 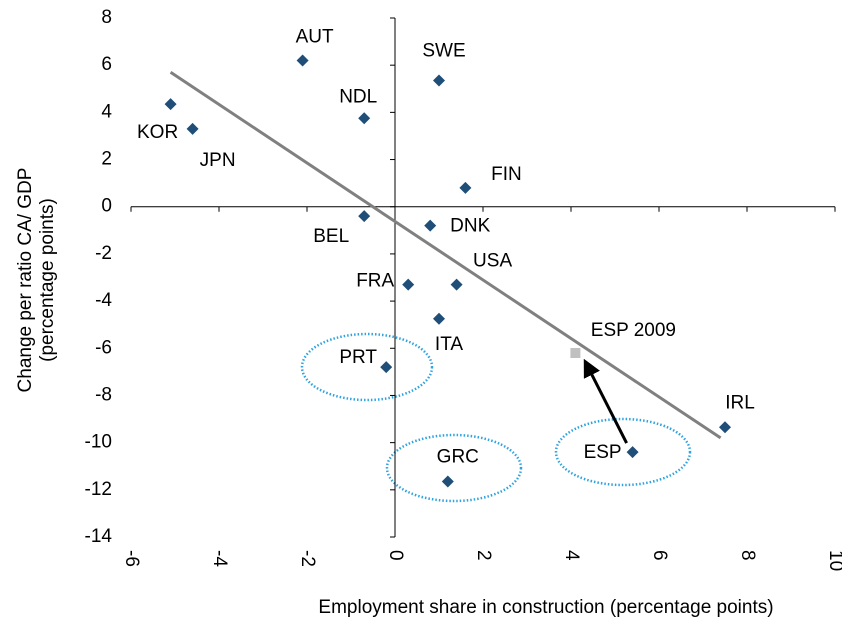 What do you see at coordinates (218, 160) in the screenshot?
I see `point-label: JPN` at bounding box center [218, 160].